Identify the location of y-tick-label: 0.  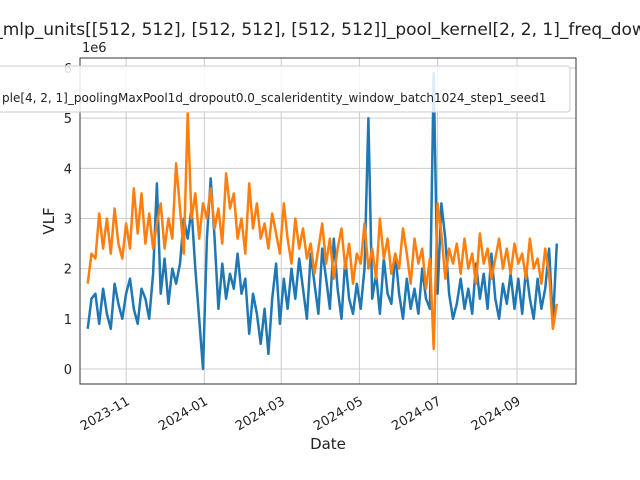
(68, 370).